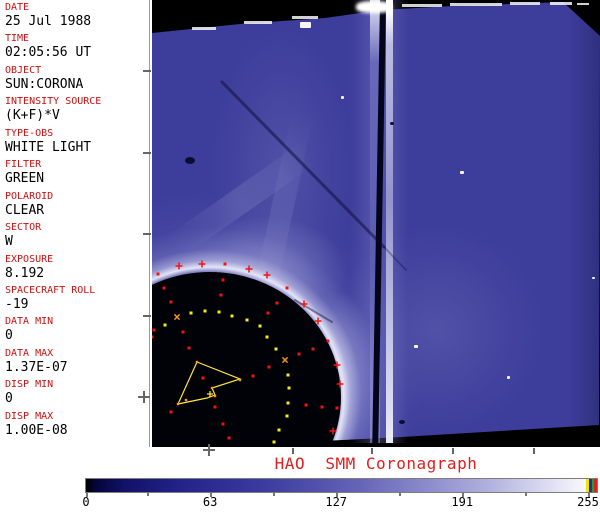 The height and width of the screenshot is (512, 600). What do you see at coordinates (23, 165) in the screenshot?
I see `field-label: FILTER` at bounding box center [23, 165].